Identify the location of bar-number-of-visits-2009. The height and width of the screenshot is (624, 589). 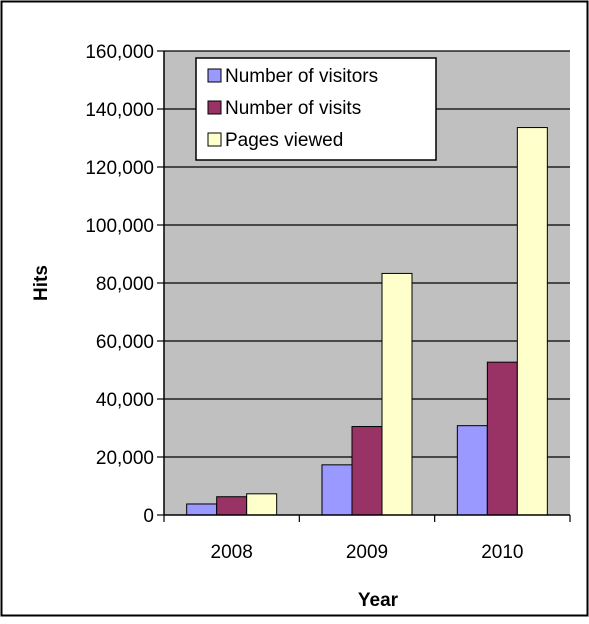
(367, 471).